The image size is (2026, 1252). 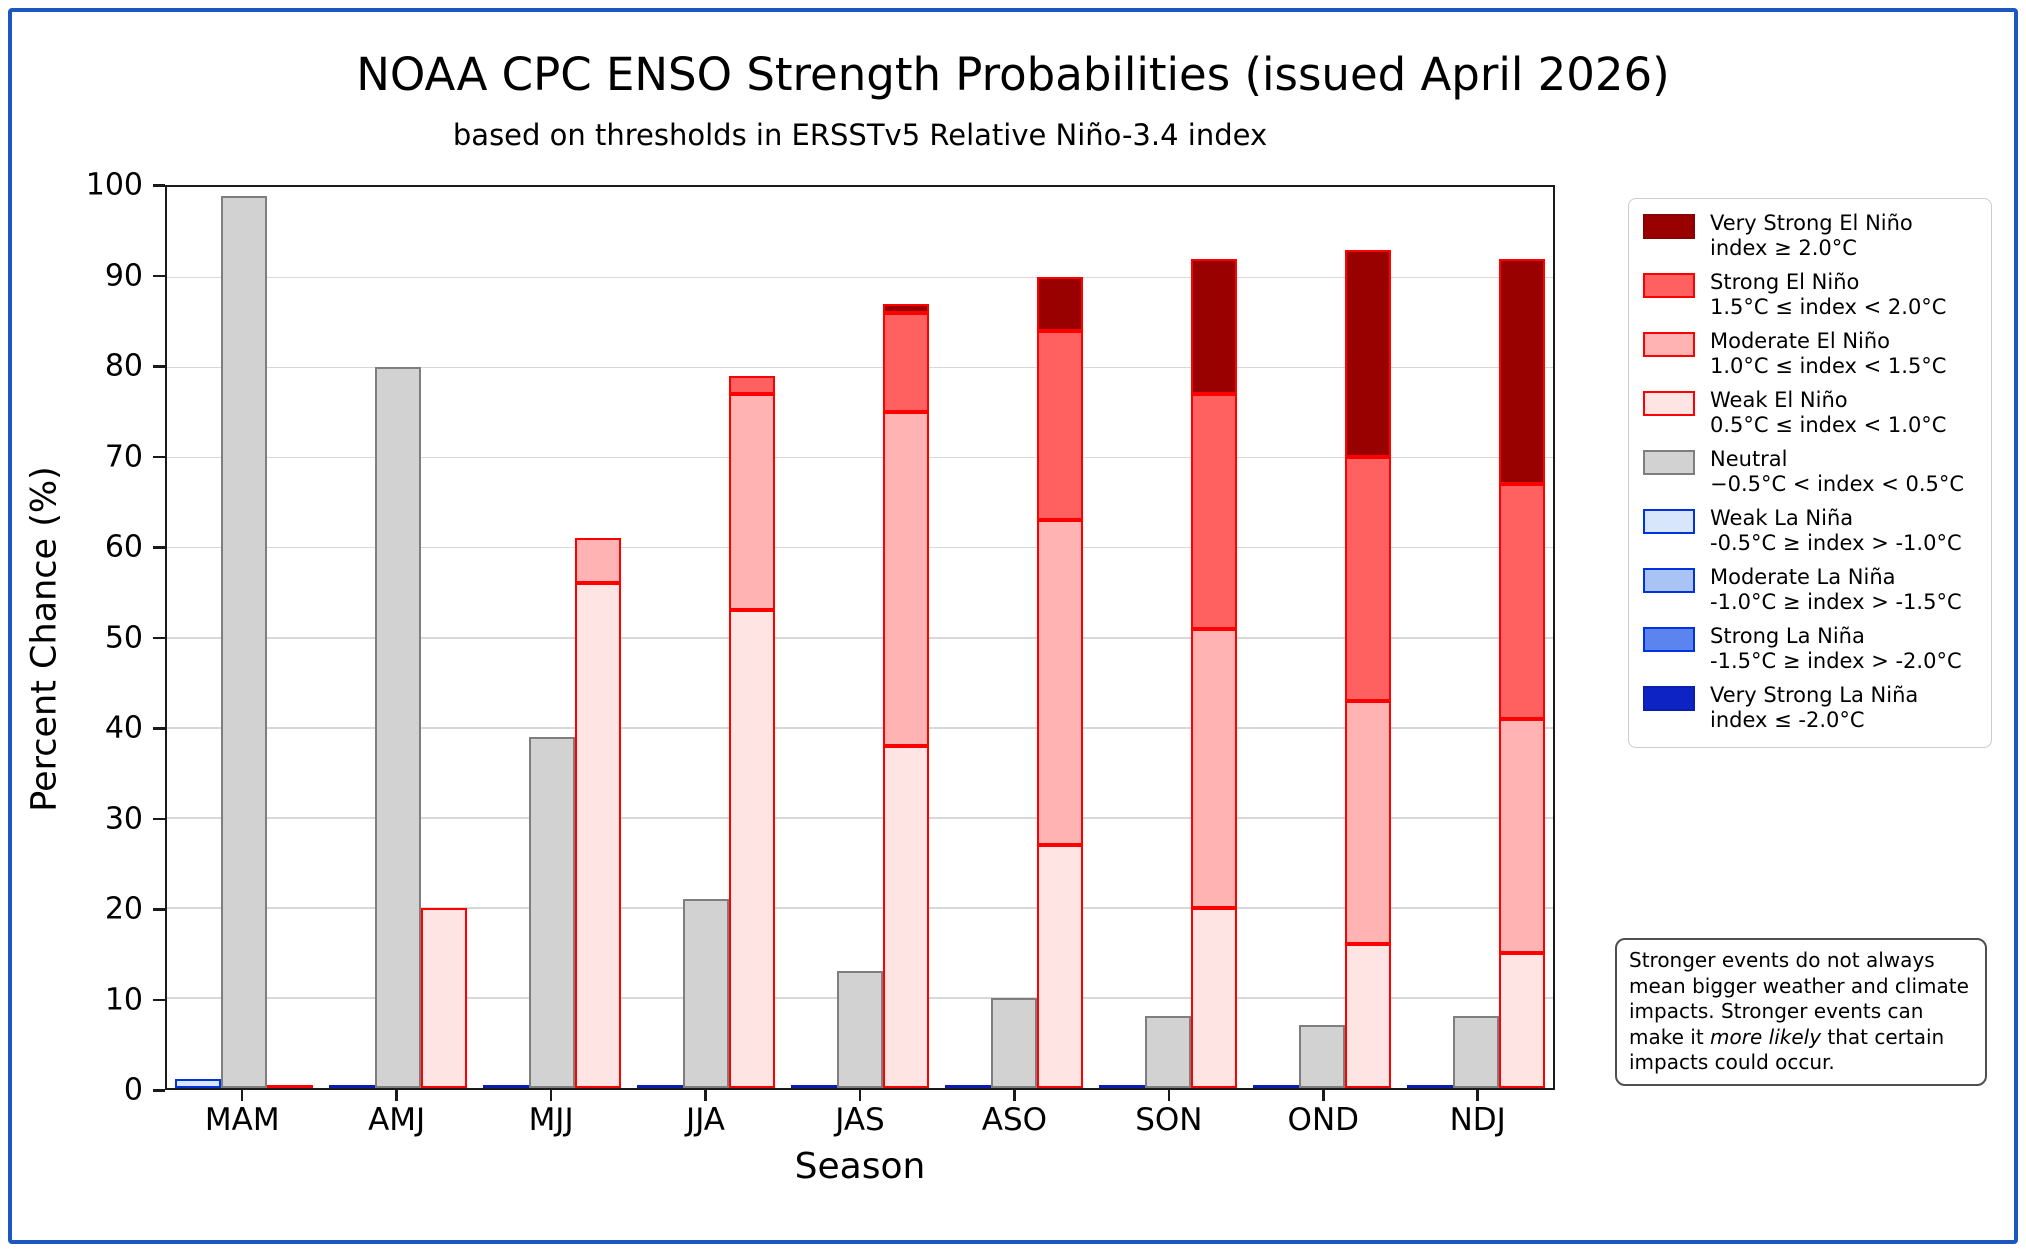 What do you see at coordinates (1213, 637) in the screenshot?
I see `bar-stack-el_nino-SON` at bounding box center [1213, 637].